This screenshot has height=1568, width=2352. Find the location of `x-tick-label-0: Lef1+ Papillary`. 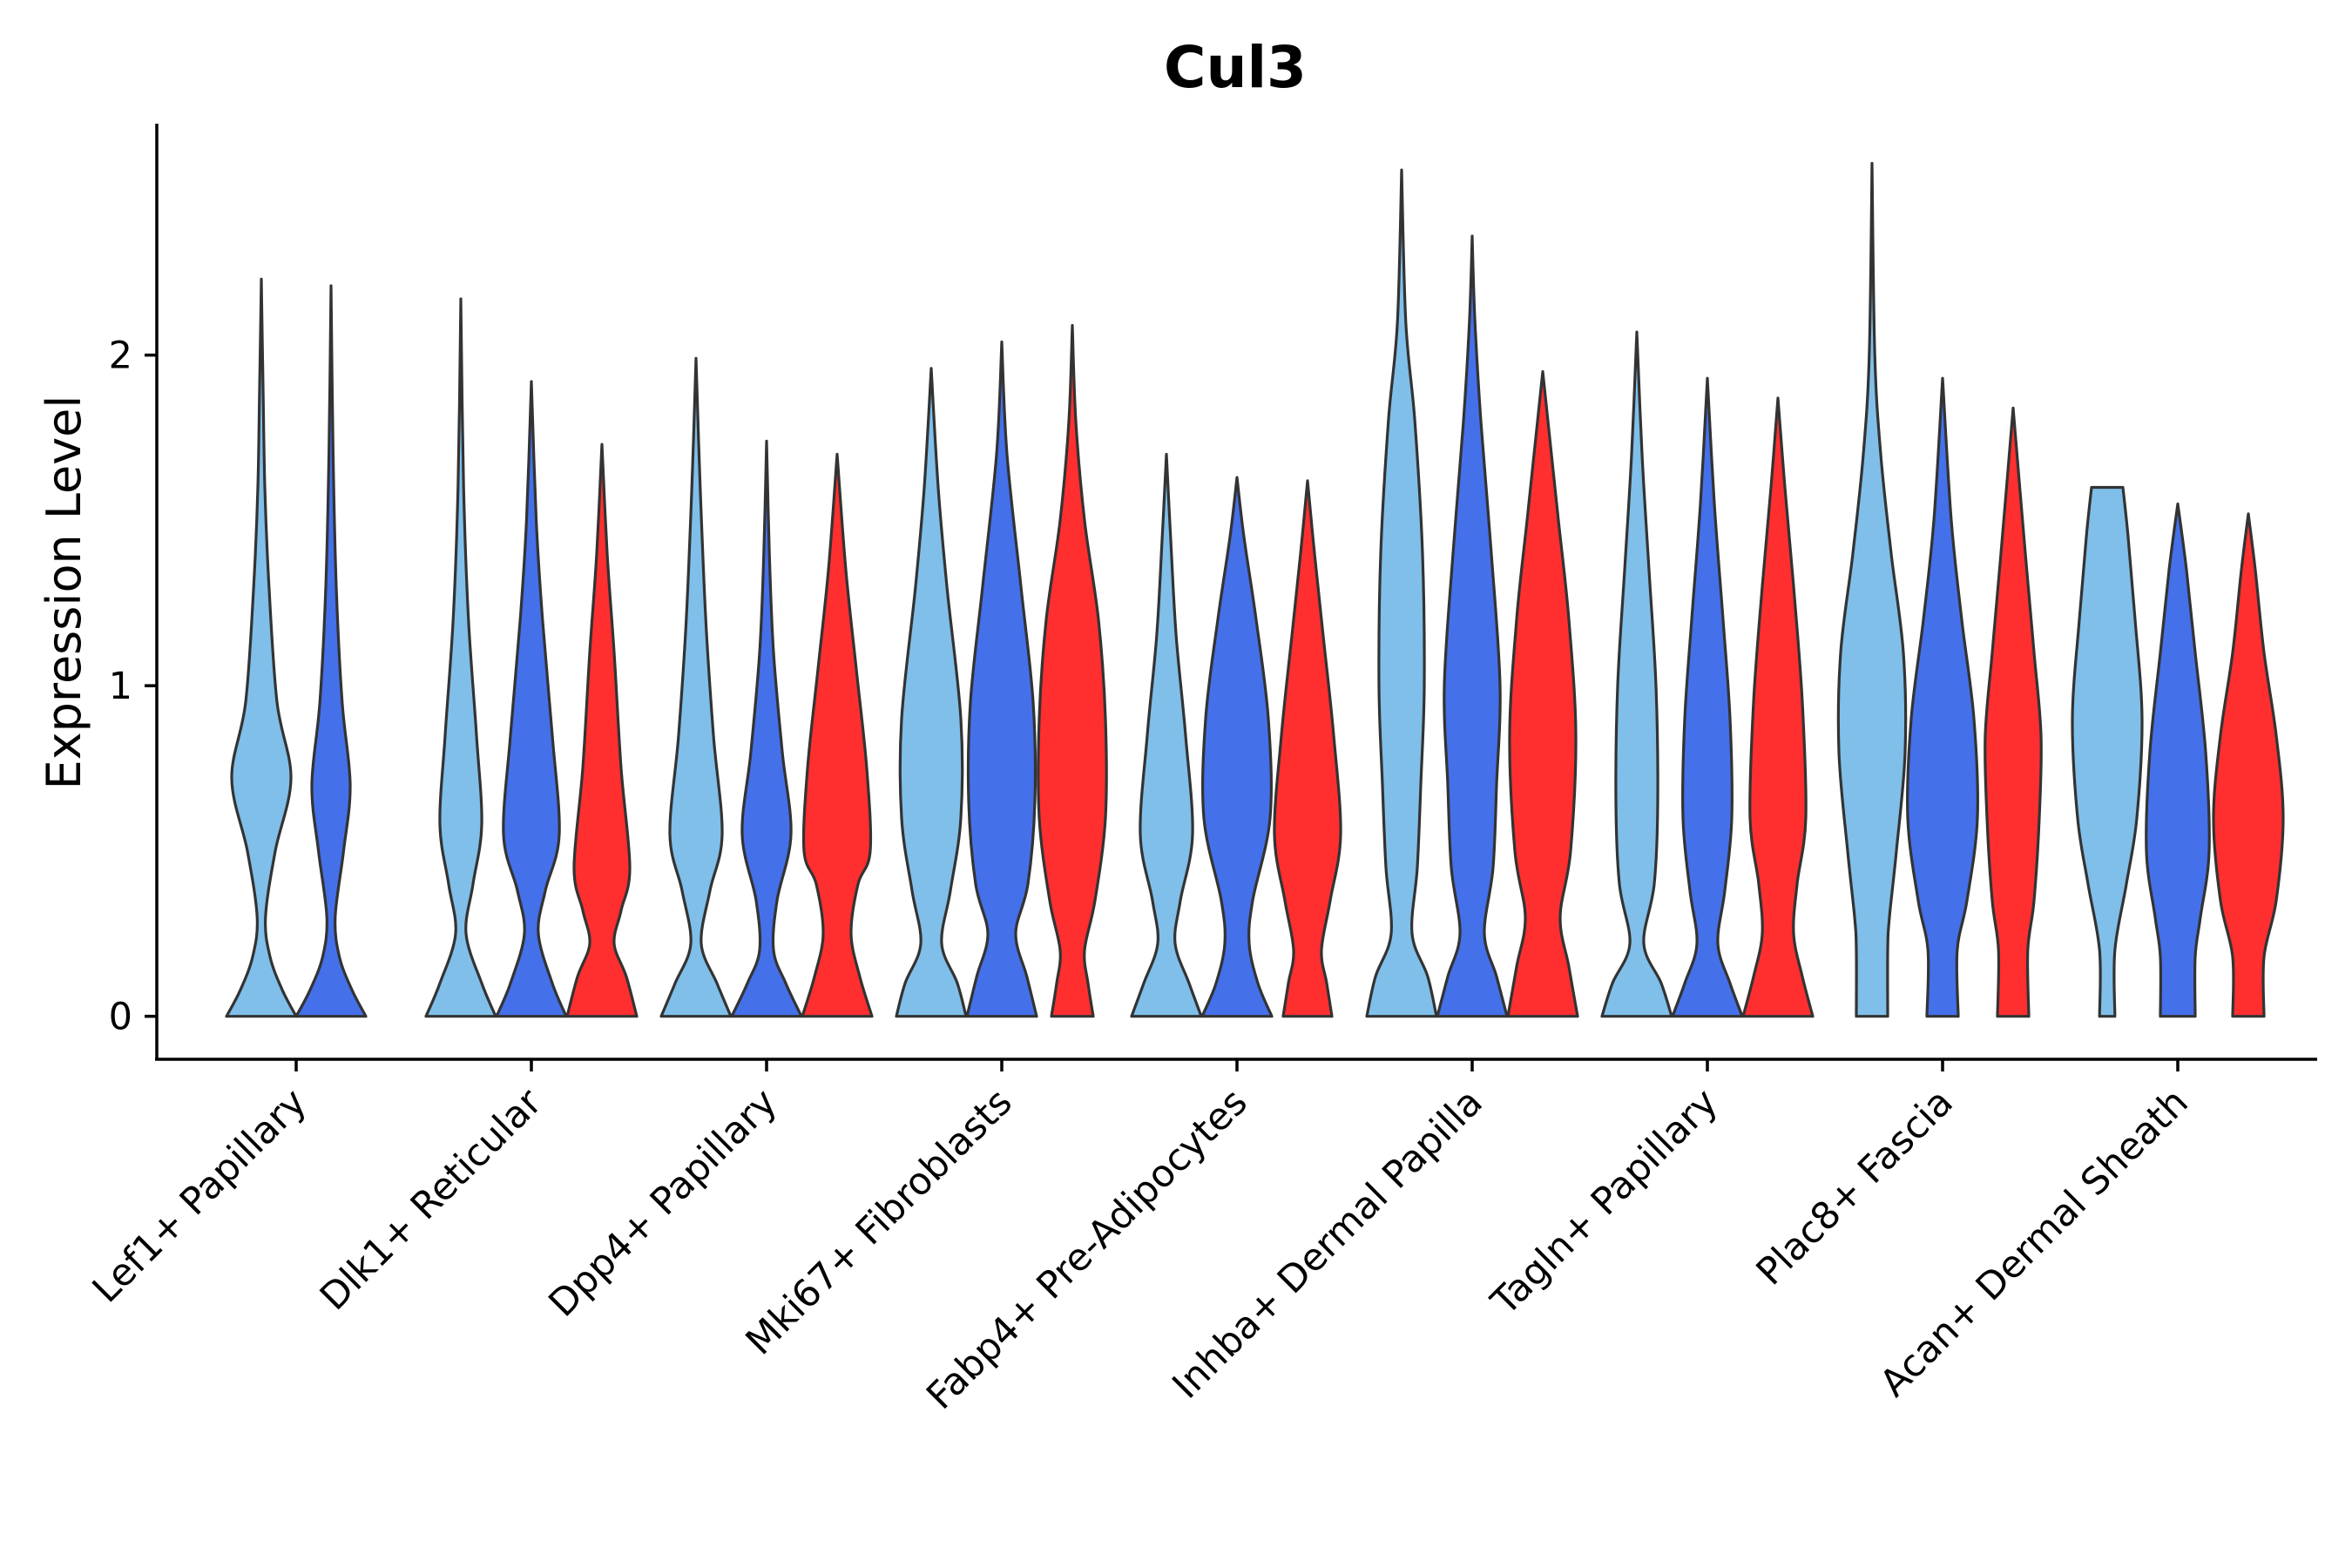

x-tick-label-0: Lef1+ Papillary is located at coordinates (199, 1195).